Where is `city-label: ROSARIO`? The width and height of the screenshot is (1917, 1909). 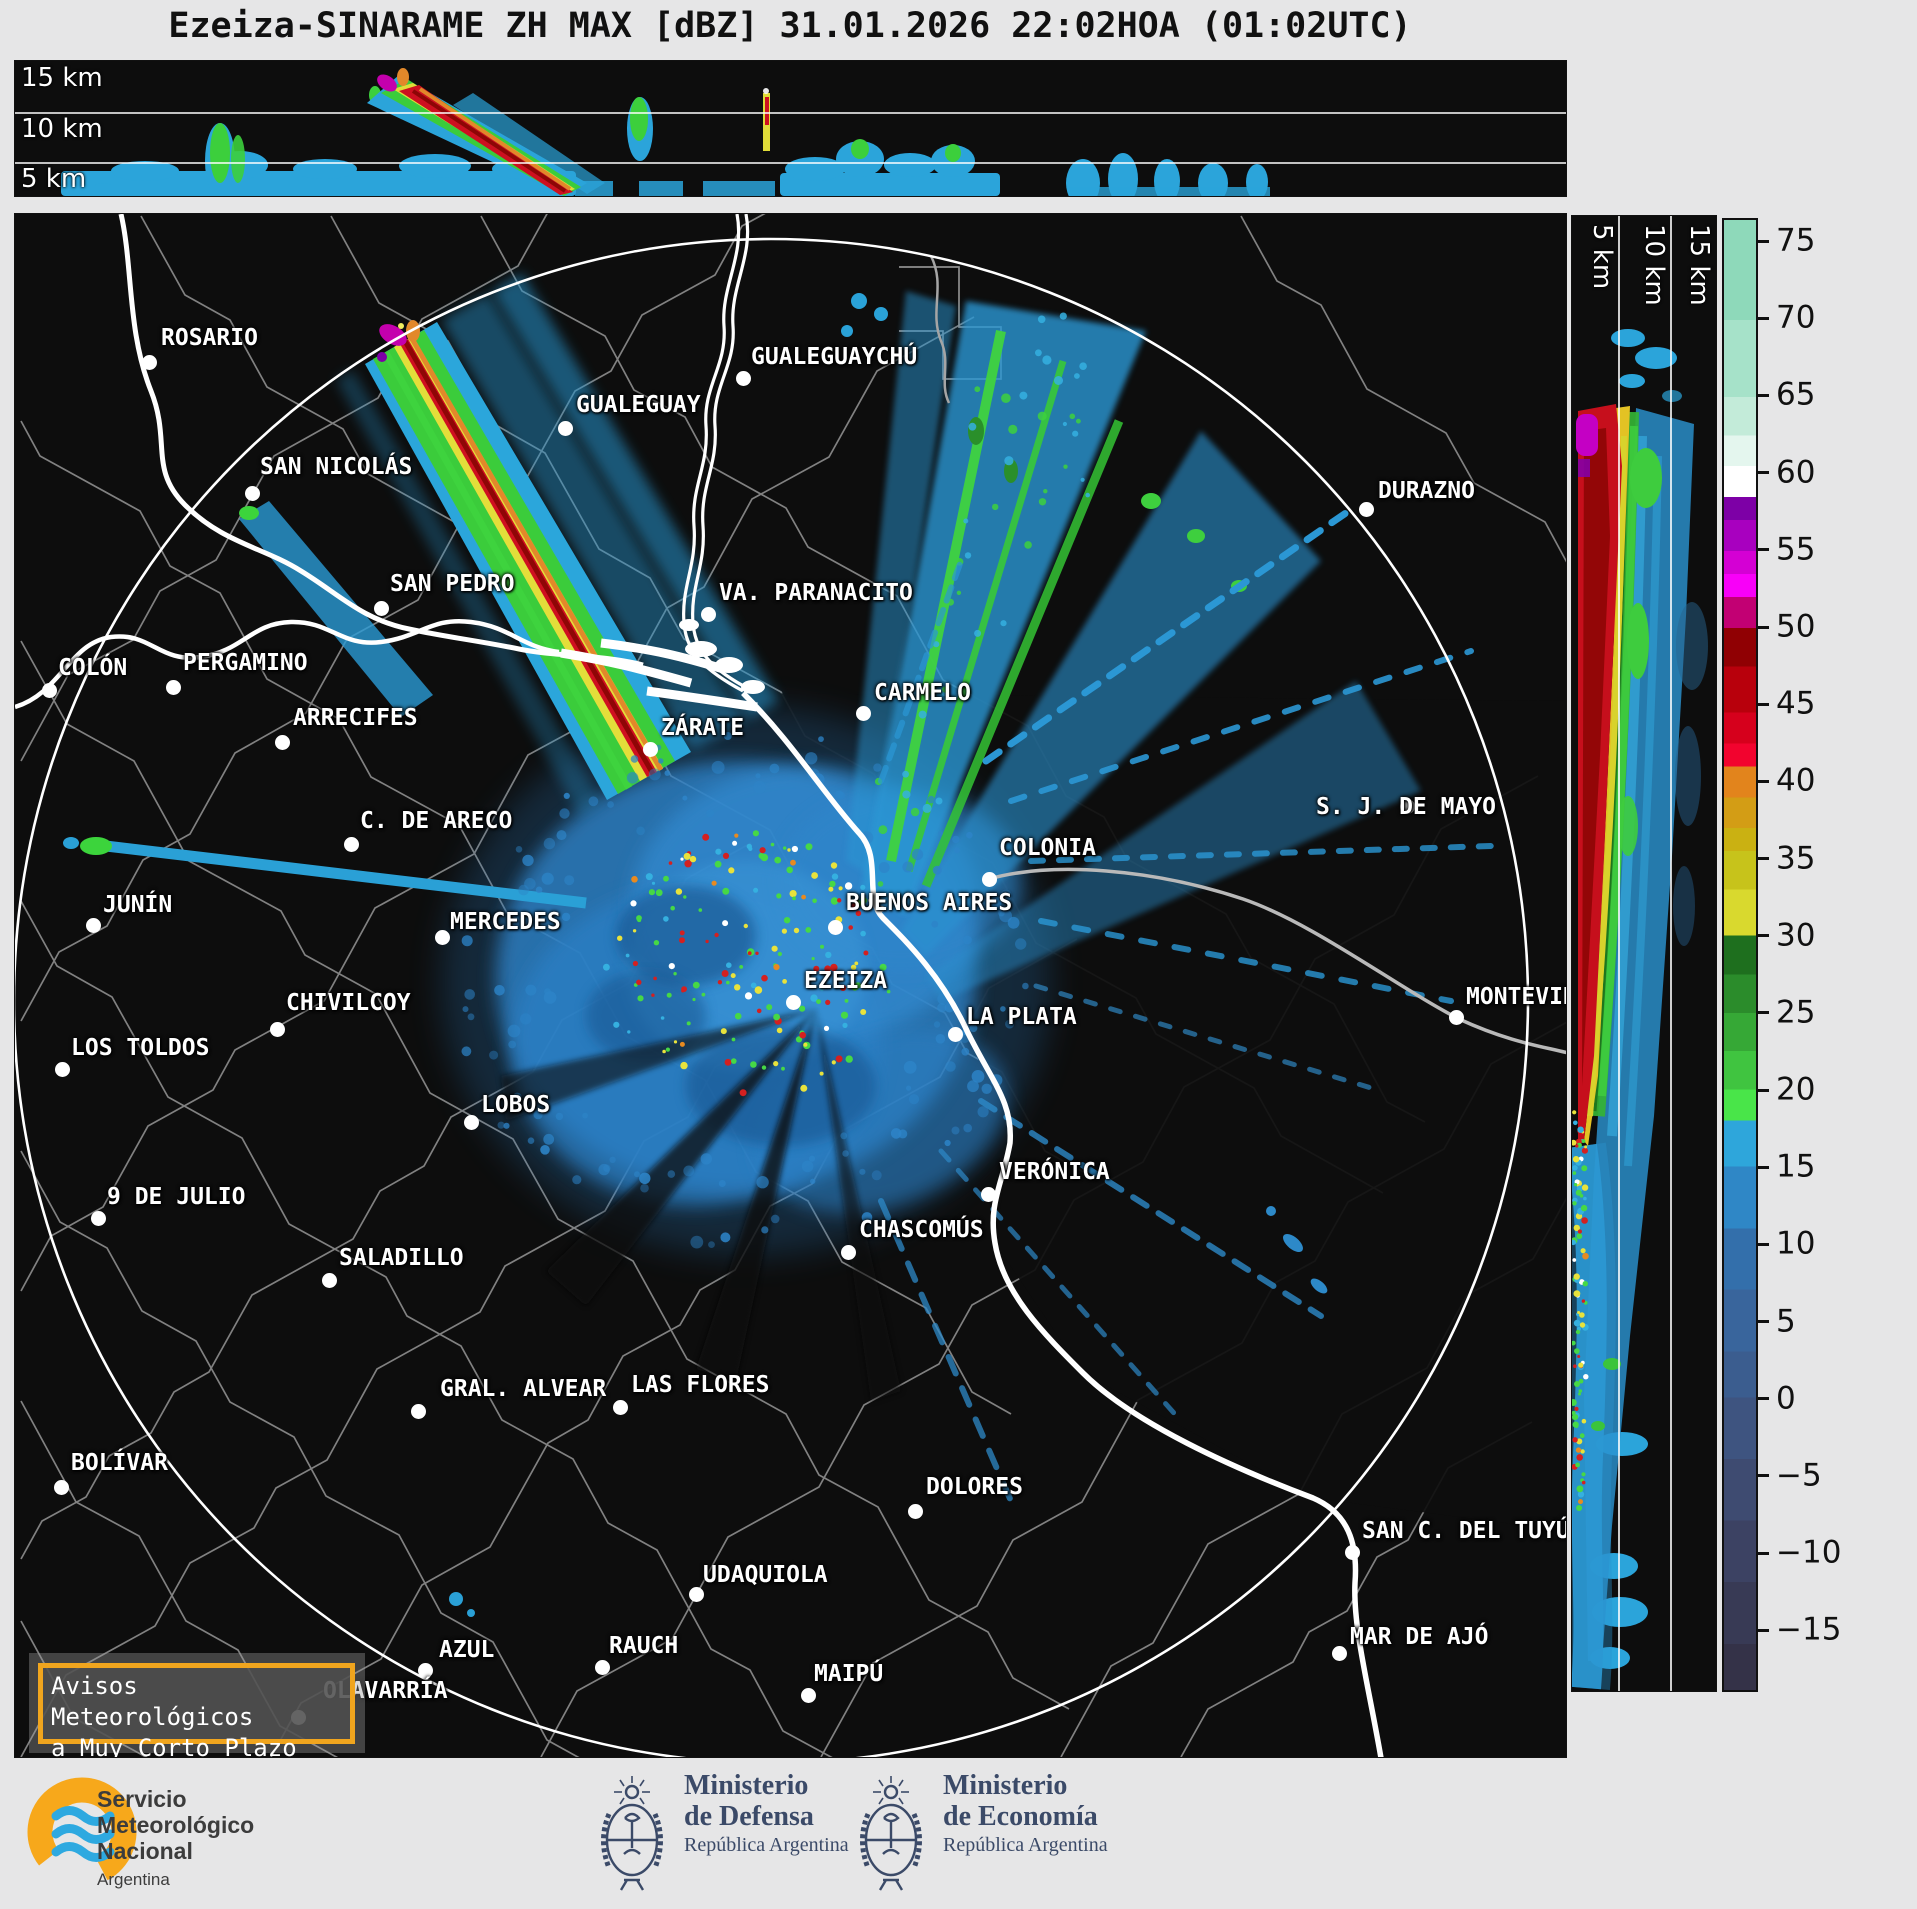
city-label: ROSARIO is located at coordinates (209, 338).